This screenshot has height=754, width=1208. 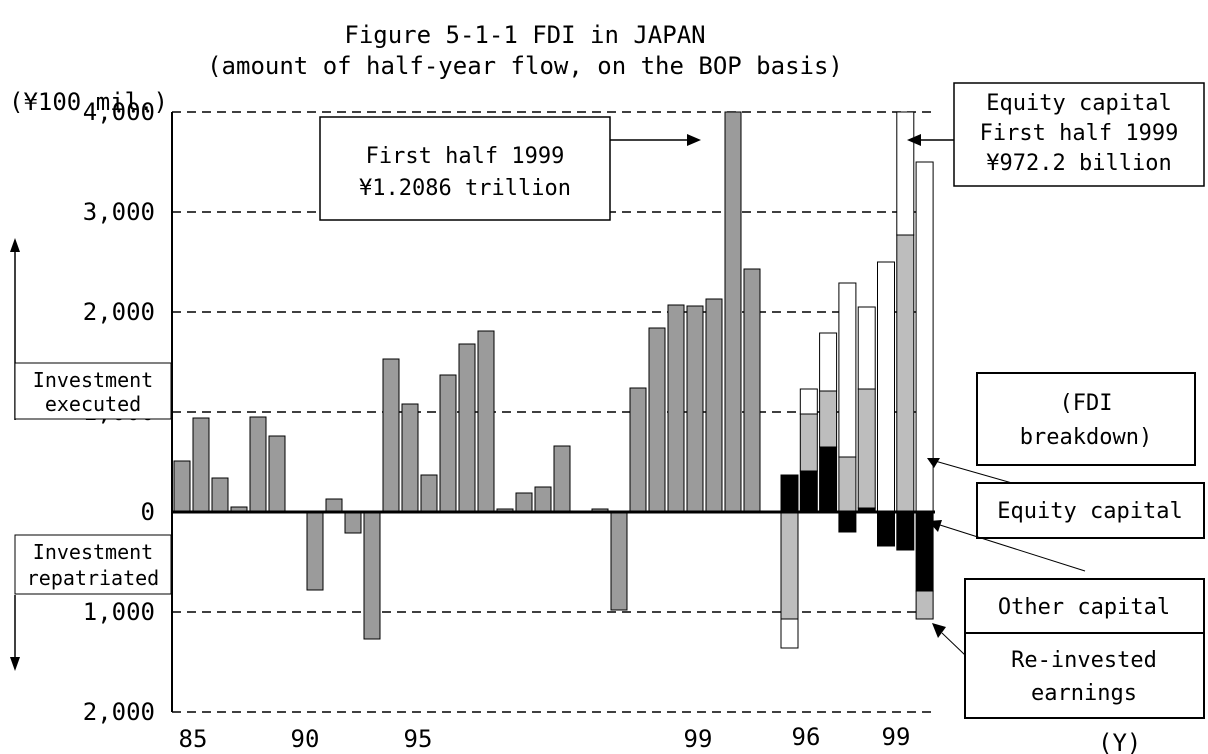 I want to click on y-tick-label: 4,000, so click(x=119, y=112).